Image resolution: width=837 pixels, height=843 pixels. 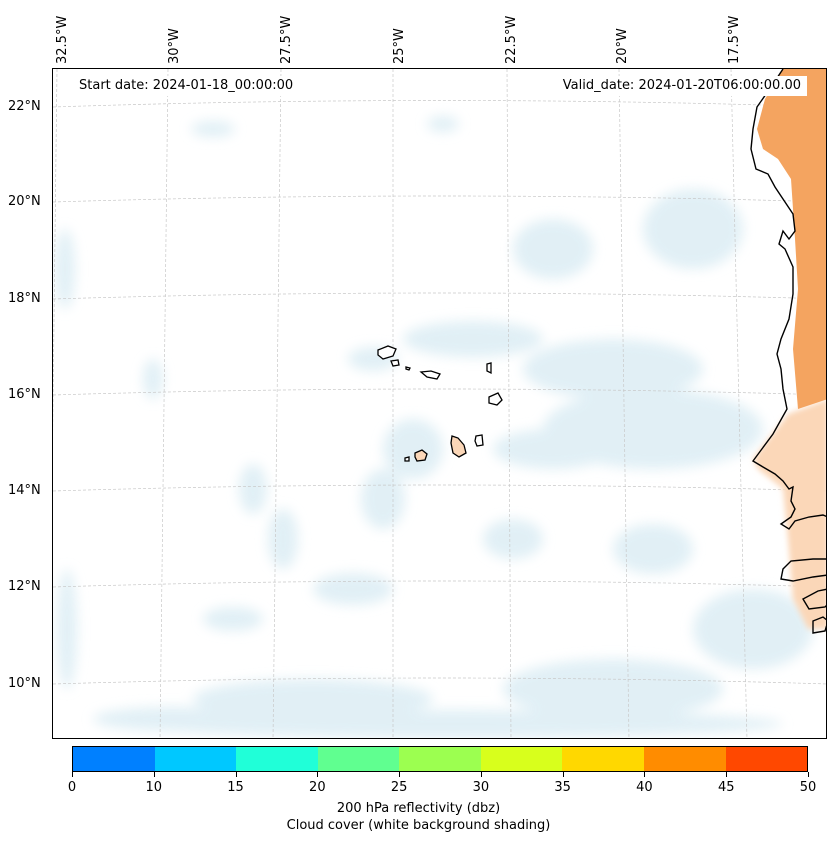 What do you see at coordinates (24, 298) in the screenshot?
I see `lat-label: 18°N` at bounding box center [24, 298].